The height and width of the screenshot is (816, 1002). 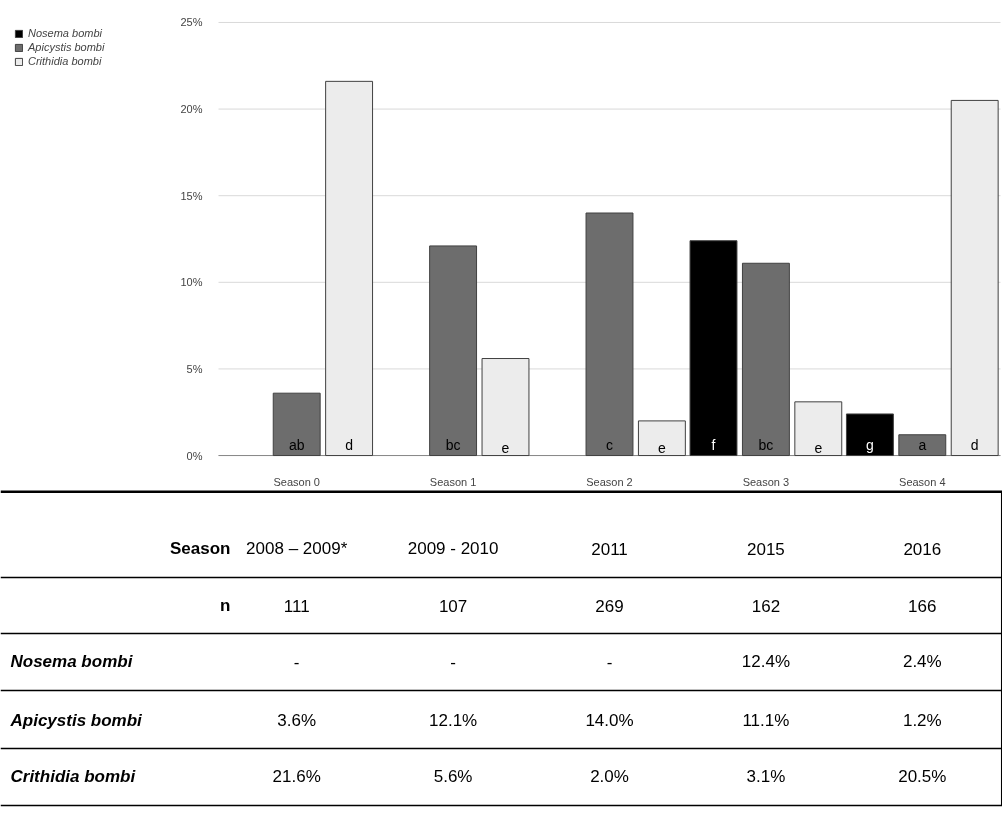 I want to click on text: Apicystis bombi, so click(x=76, y=720).